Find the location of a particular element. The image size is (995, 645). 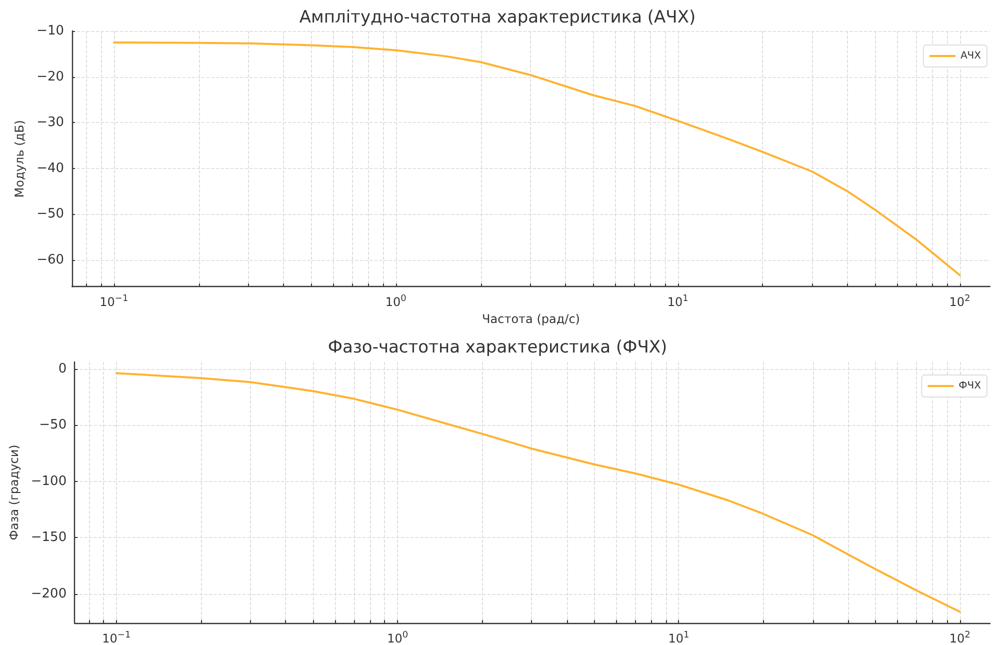

y-tick-label: −10 is located at coordinates (50, 31).